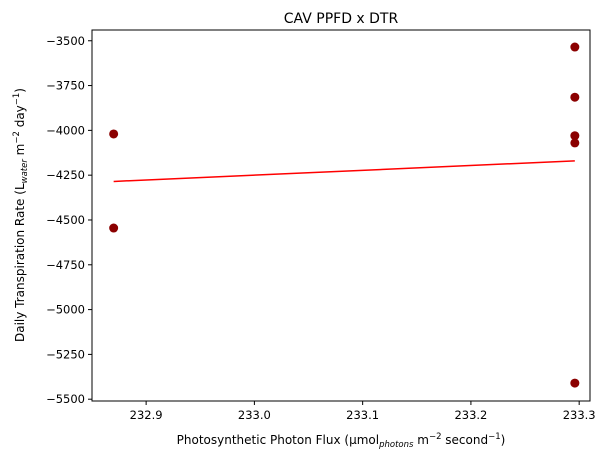  What do you see at coordinates (65, 130) in the screenshot?
I see `y-tick-label: −4000` at bounding box center [65, 130].